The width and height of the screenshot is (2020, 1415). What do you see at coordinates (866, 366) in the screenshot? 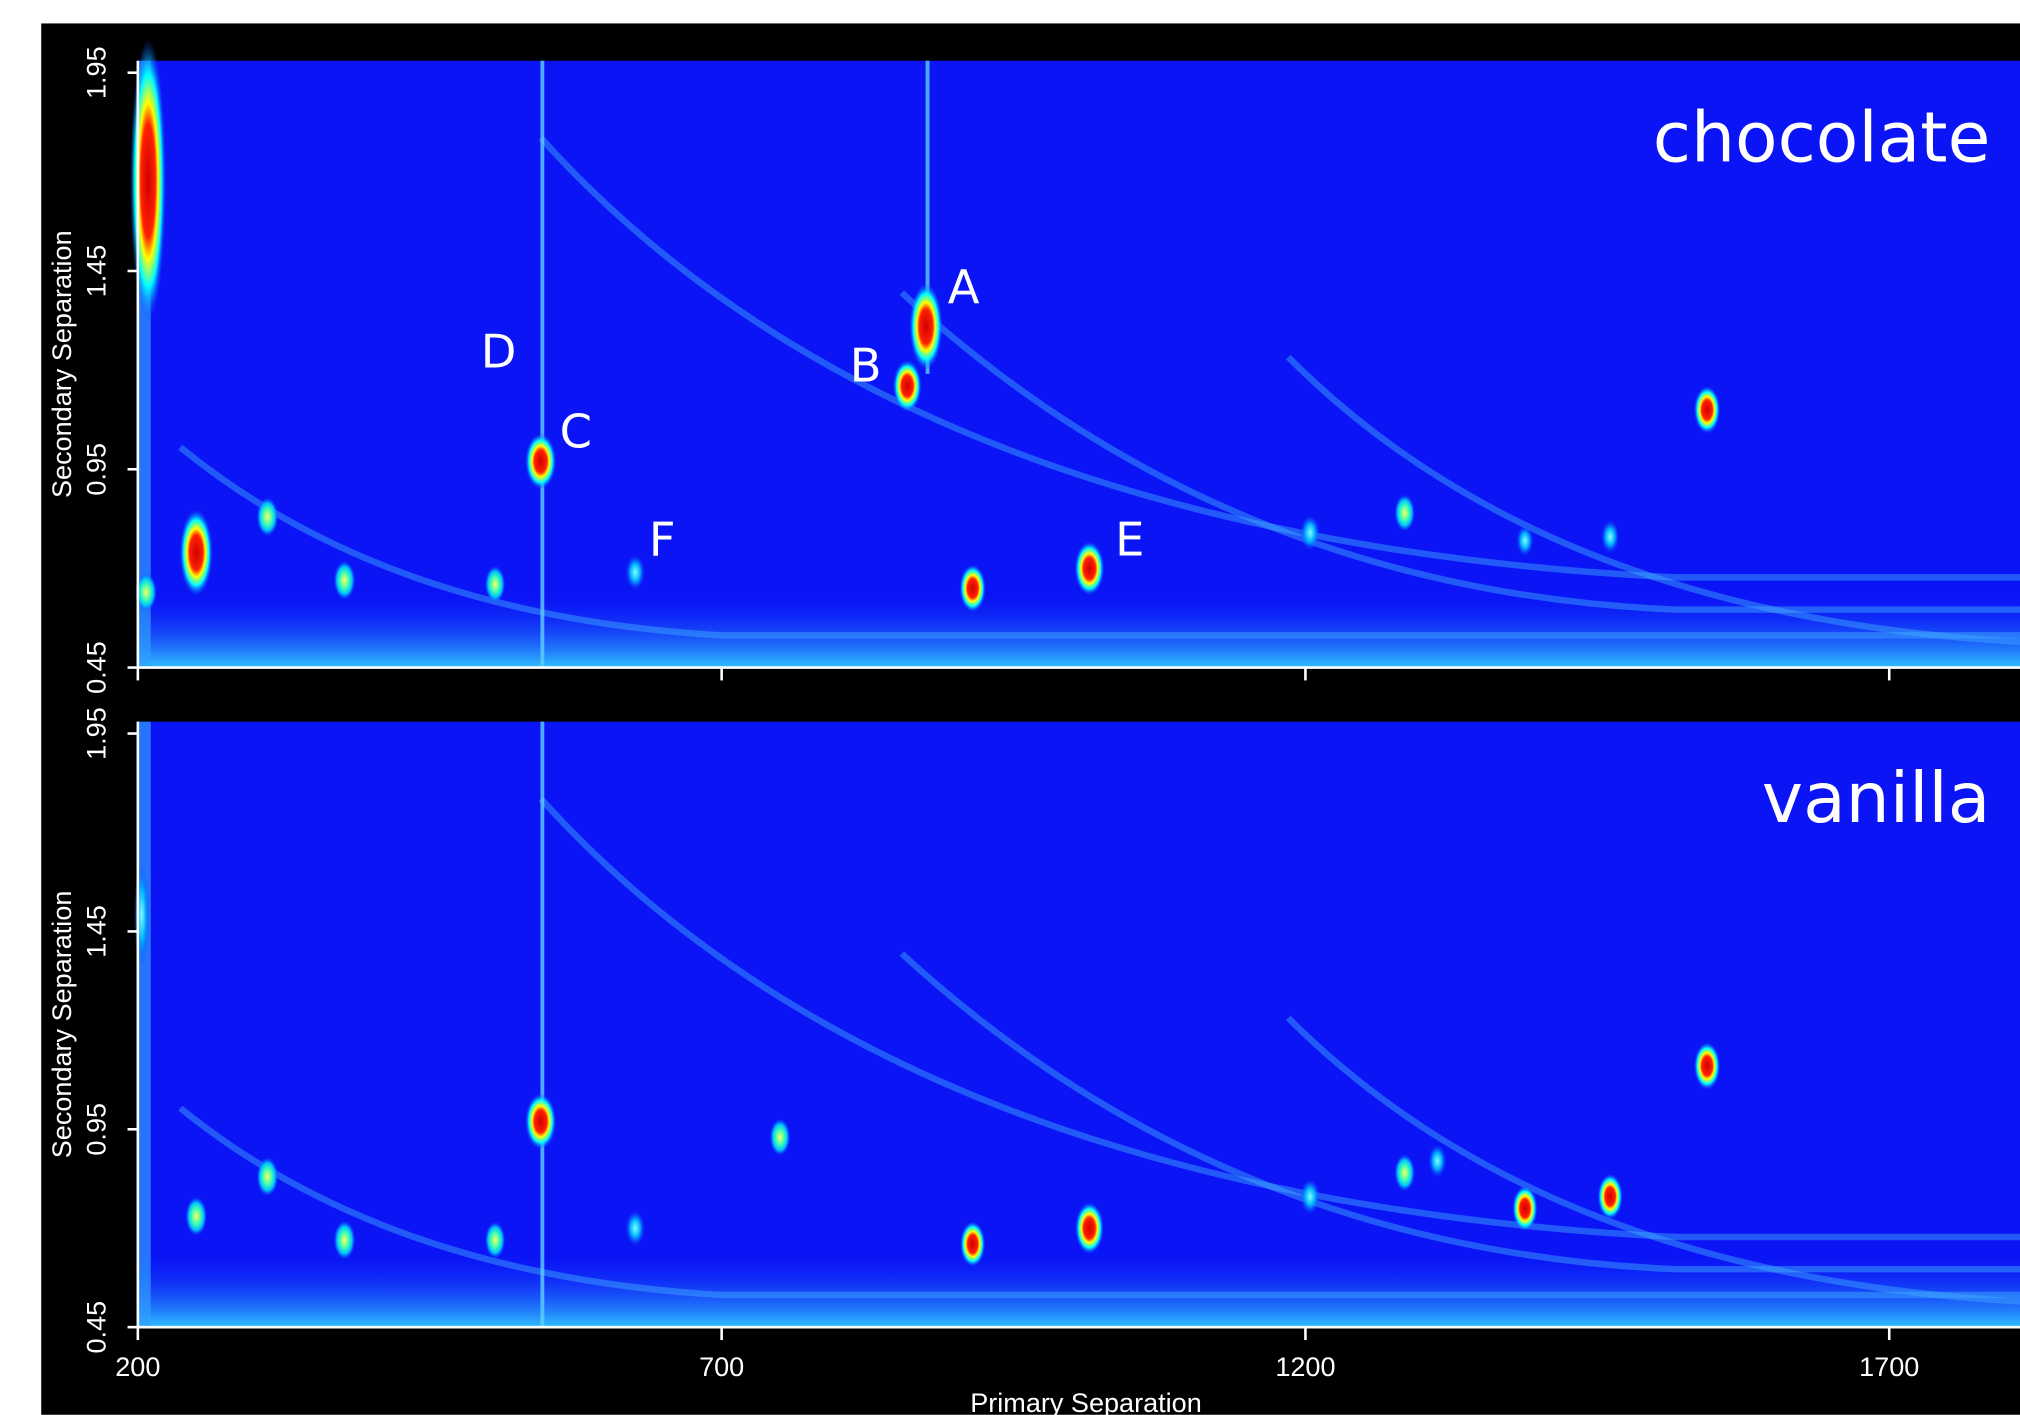
I see `peak-annotation: B` at bounding box center [866, 366].